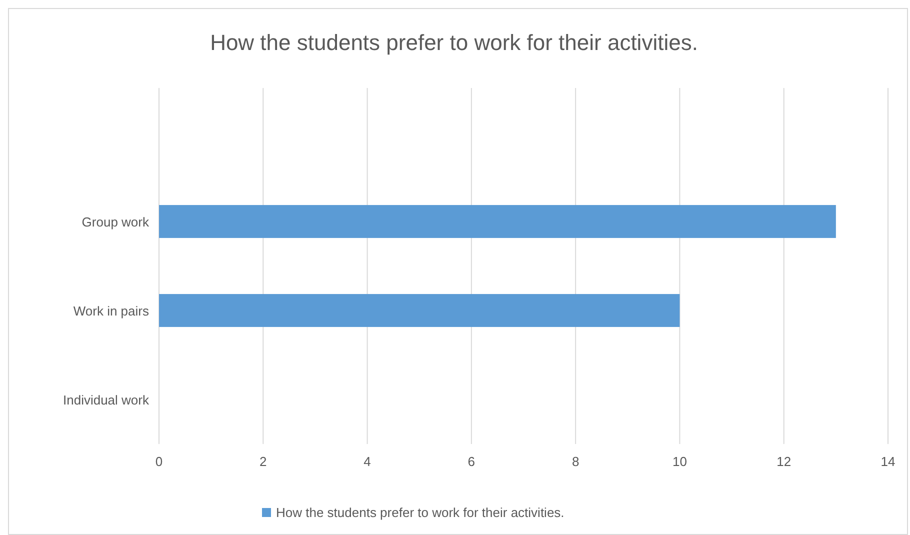 This screenshot has width=910, height=535. I want to click on legend-label: How the students prefer to work for their activities., so click(420, 512).